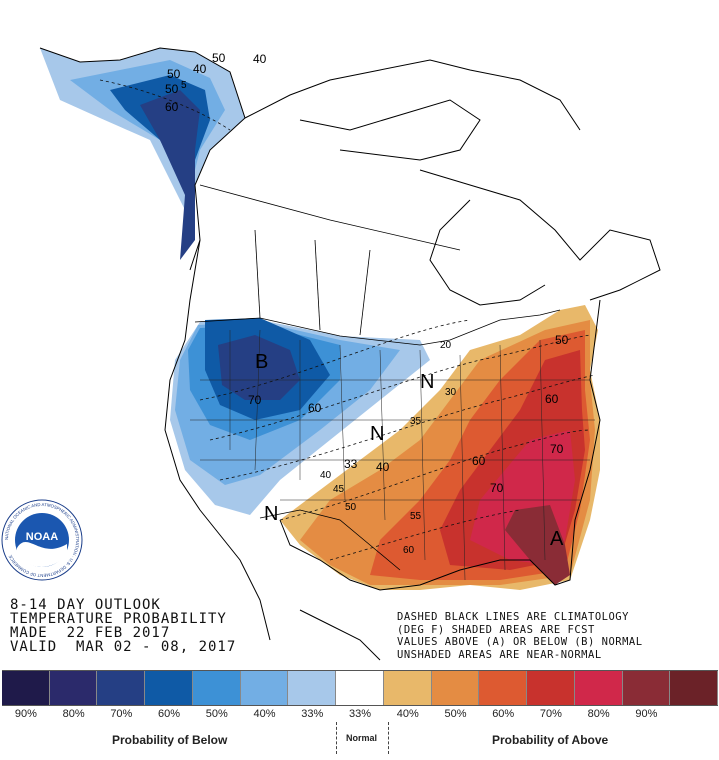  I want to click on noaa-logo-text: NOAA, so click(42, 537).